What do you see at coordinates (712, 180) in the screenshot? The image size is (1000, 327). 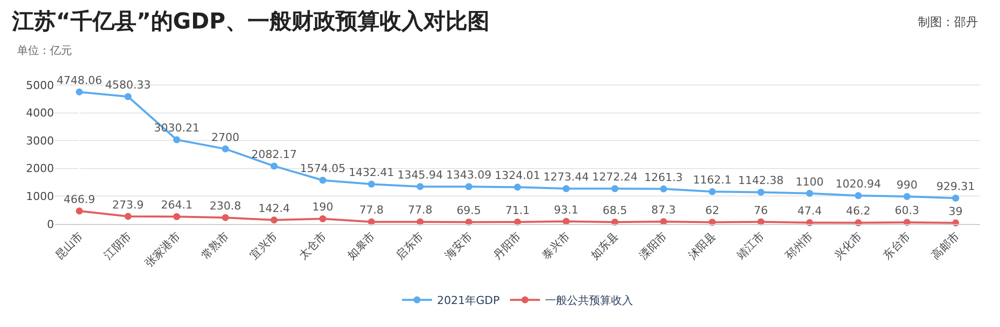 I see `data-label: 1162.1` at bounding box center [712, 180].